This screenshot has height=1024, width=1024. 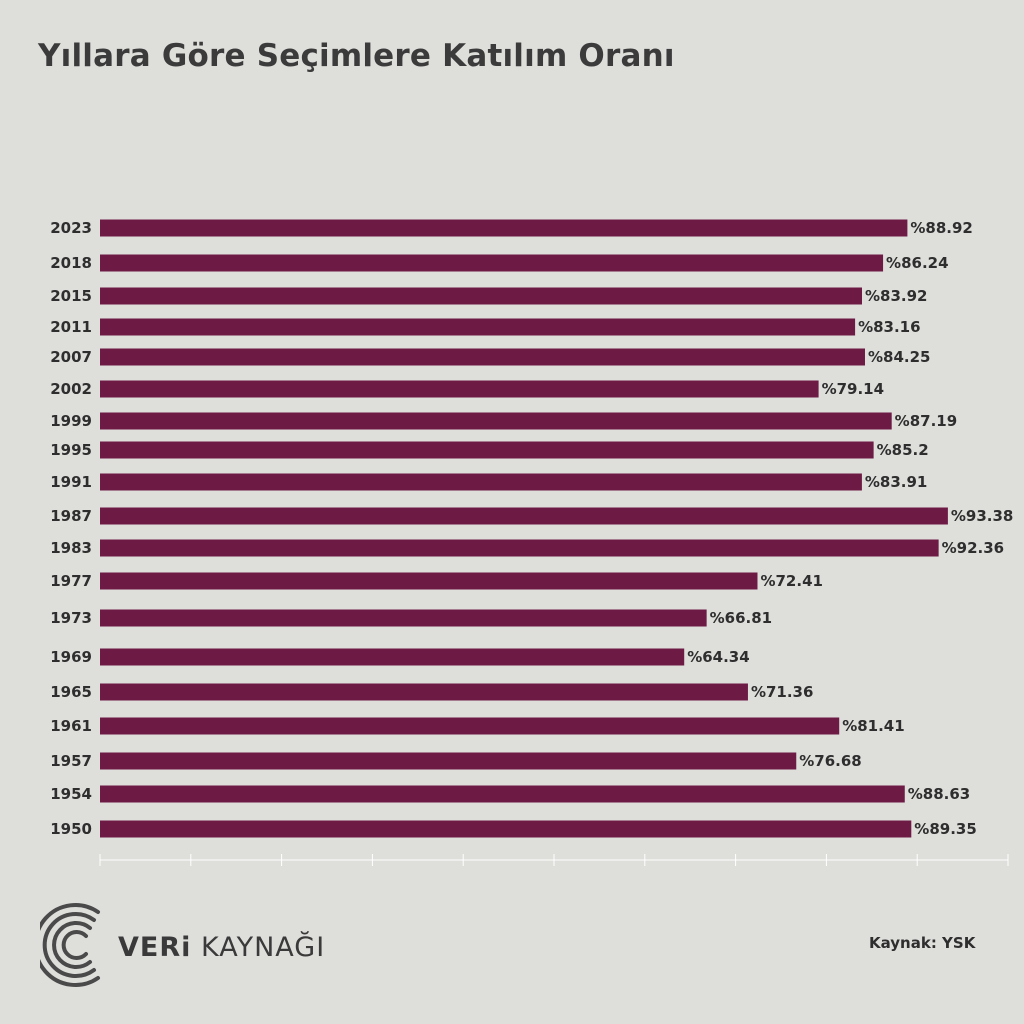 I want to click on bar-1957, so click(x=448, y=761).